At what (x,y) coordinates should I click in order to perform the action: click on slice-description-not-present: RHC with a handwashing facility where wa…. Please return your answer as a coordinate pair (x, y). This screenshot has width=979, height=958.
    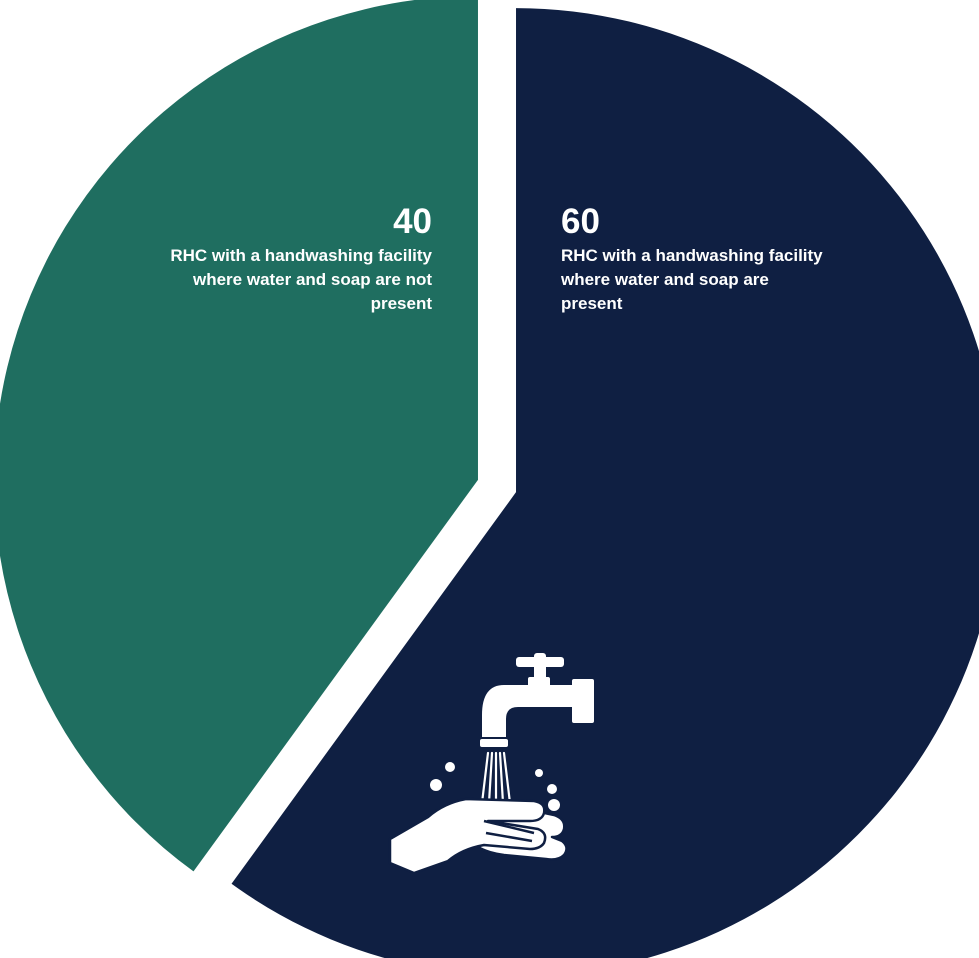
    Looking at the image, I should click on (301, 279).